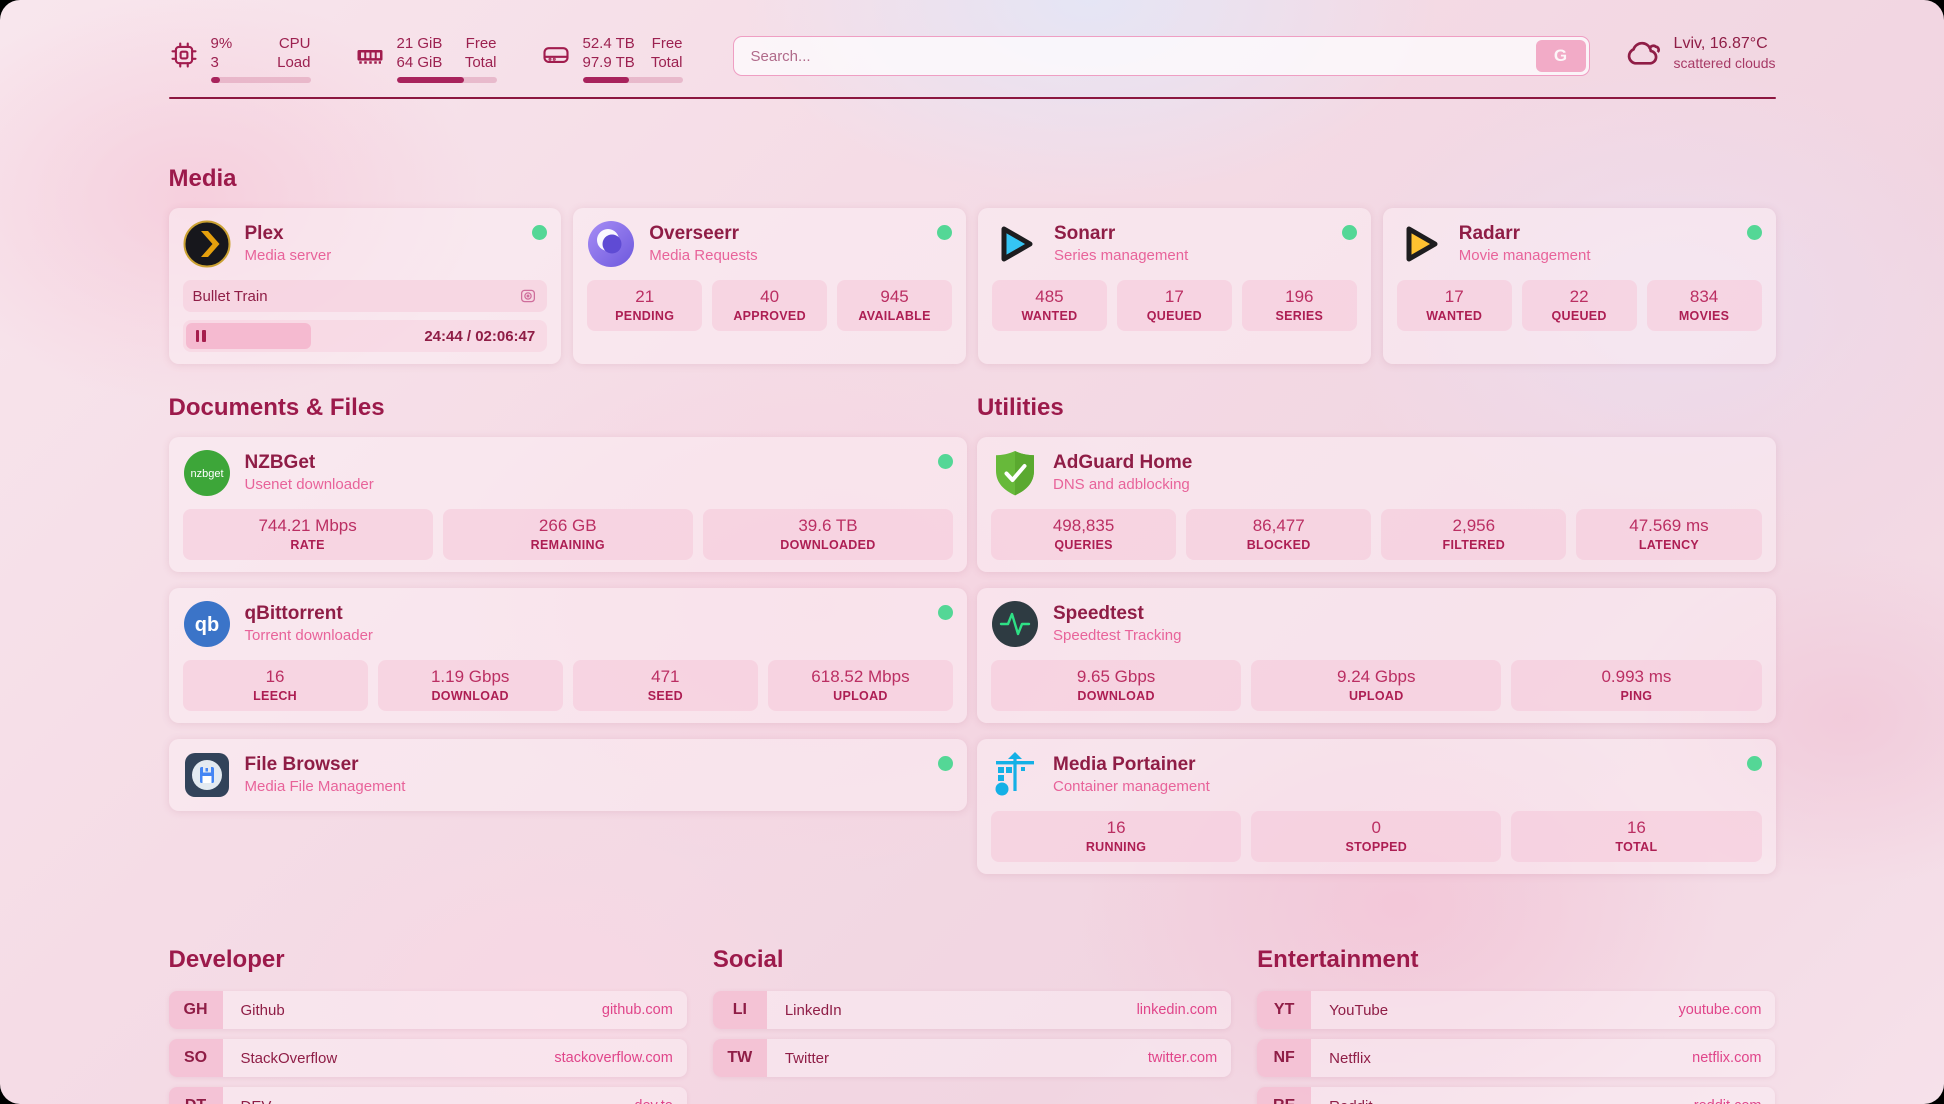  What do you see at coordinates (1015, 473) in the screenshot?
I see `adguard-icon` at bounding box center [1015, 473].